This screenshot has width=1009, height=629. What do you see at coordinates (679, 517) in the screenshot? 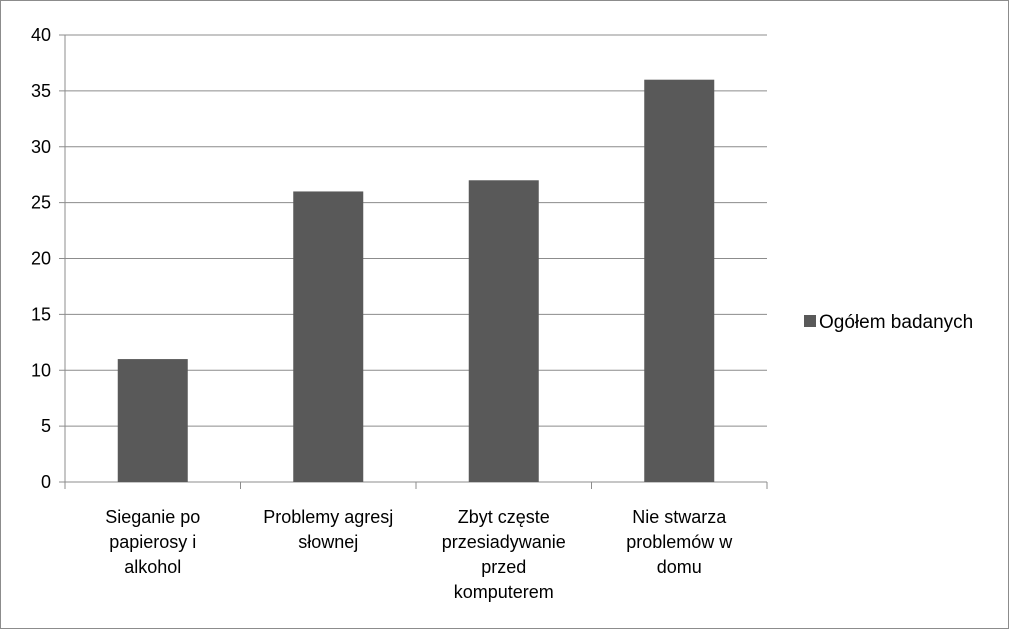
I see `x-category-label-3-line-0: Nie stwarza` at bounding box center [679, 517].